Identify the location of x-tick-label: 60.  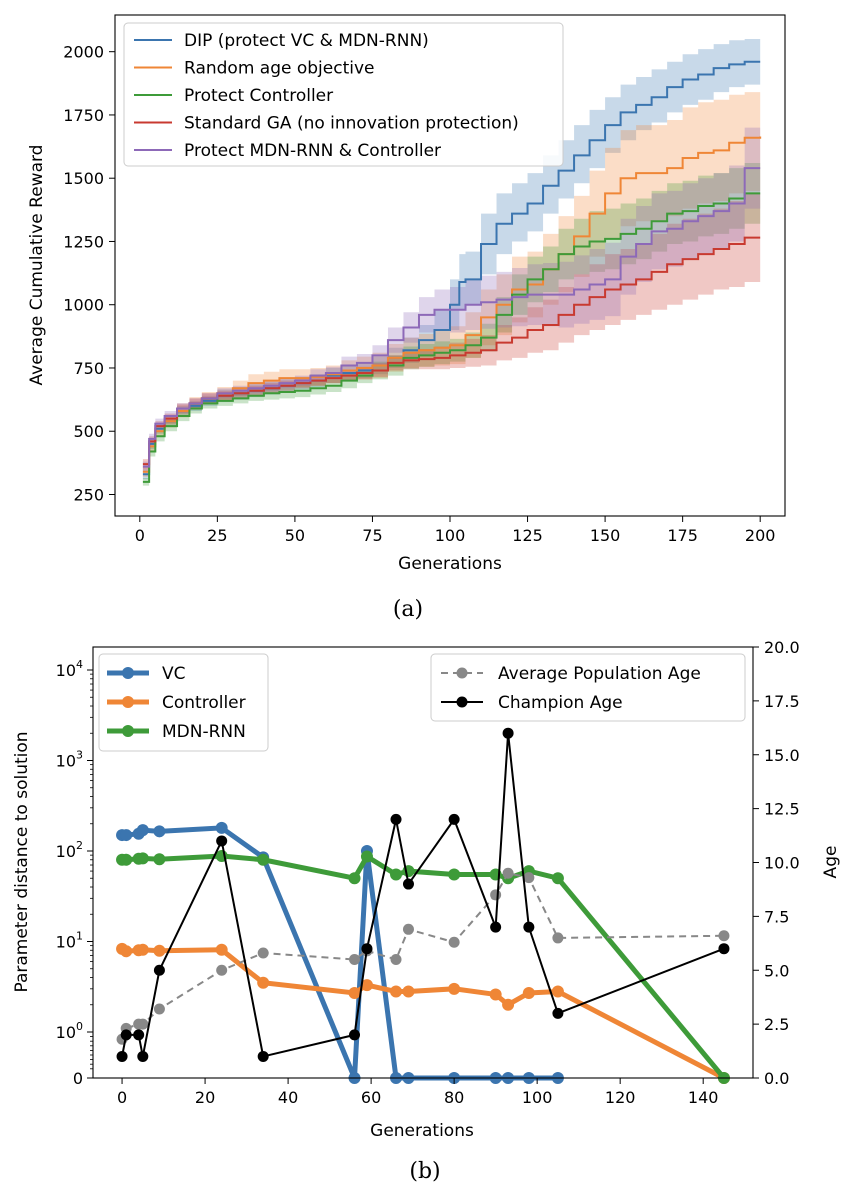
(371, 1097).